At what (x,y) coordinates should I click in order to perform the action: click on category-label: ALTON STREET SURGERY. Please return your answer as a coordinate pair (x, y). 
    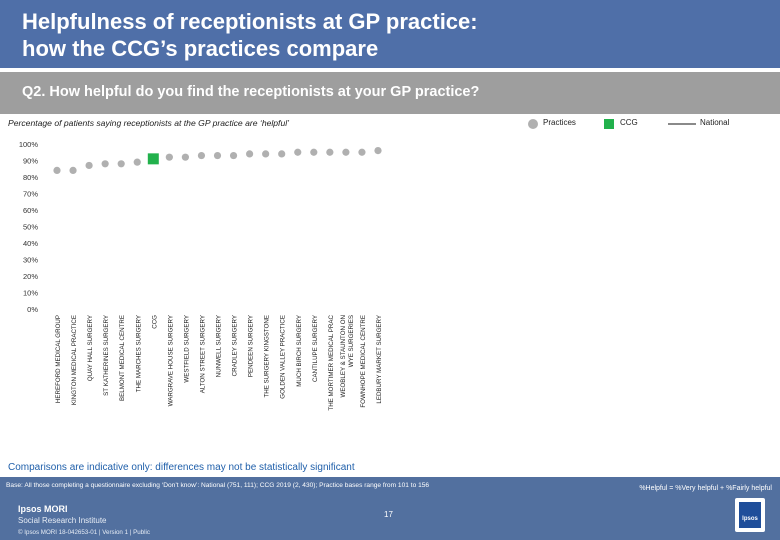
    Looking at the image, I should click on (202, 354).